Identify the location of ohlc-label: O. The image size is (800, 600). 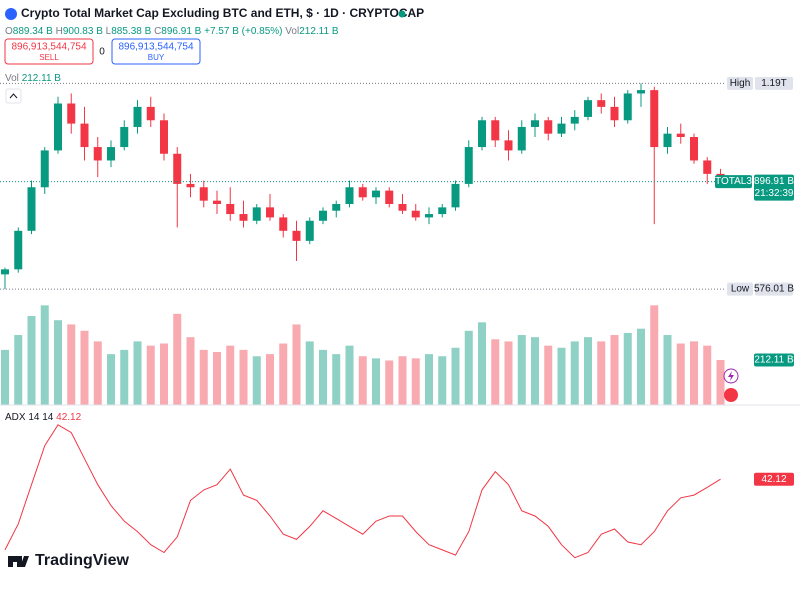
(9, 31).